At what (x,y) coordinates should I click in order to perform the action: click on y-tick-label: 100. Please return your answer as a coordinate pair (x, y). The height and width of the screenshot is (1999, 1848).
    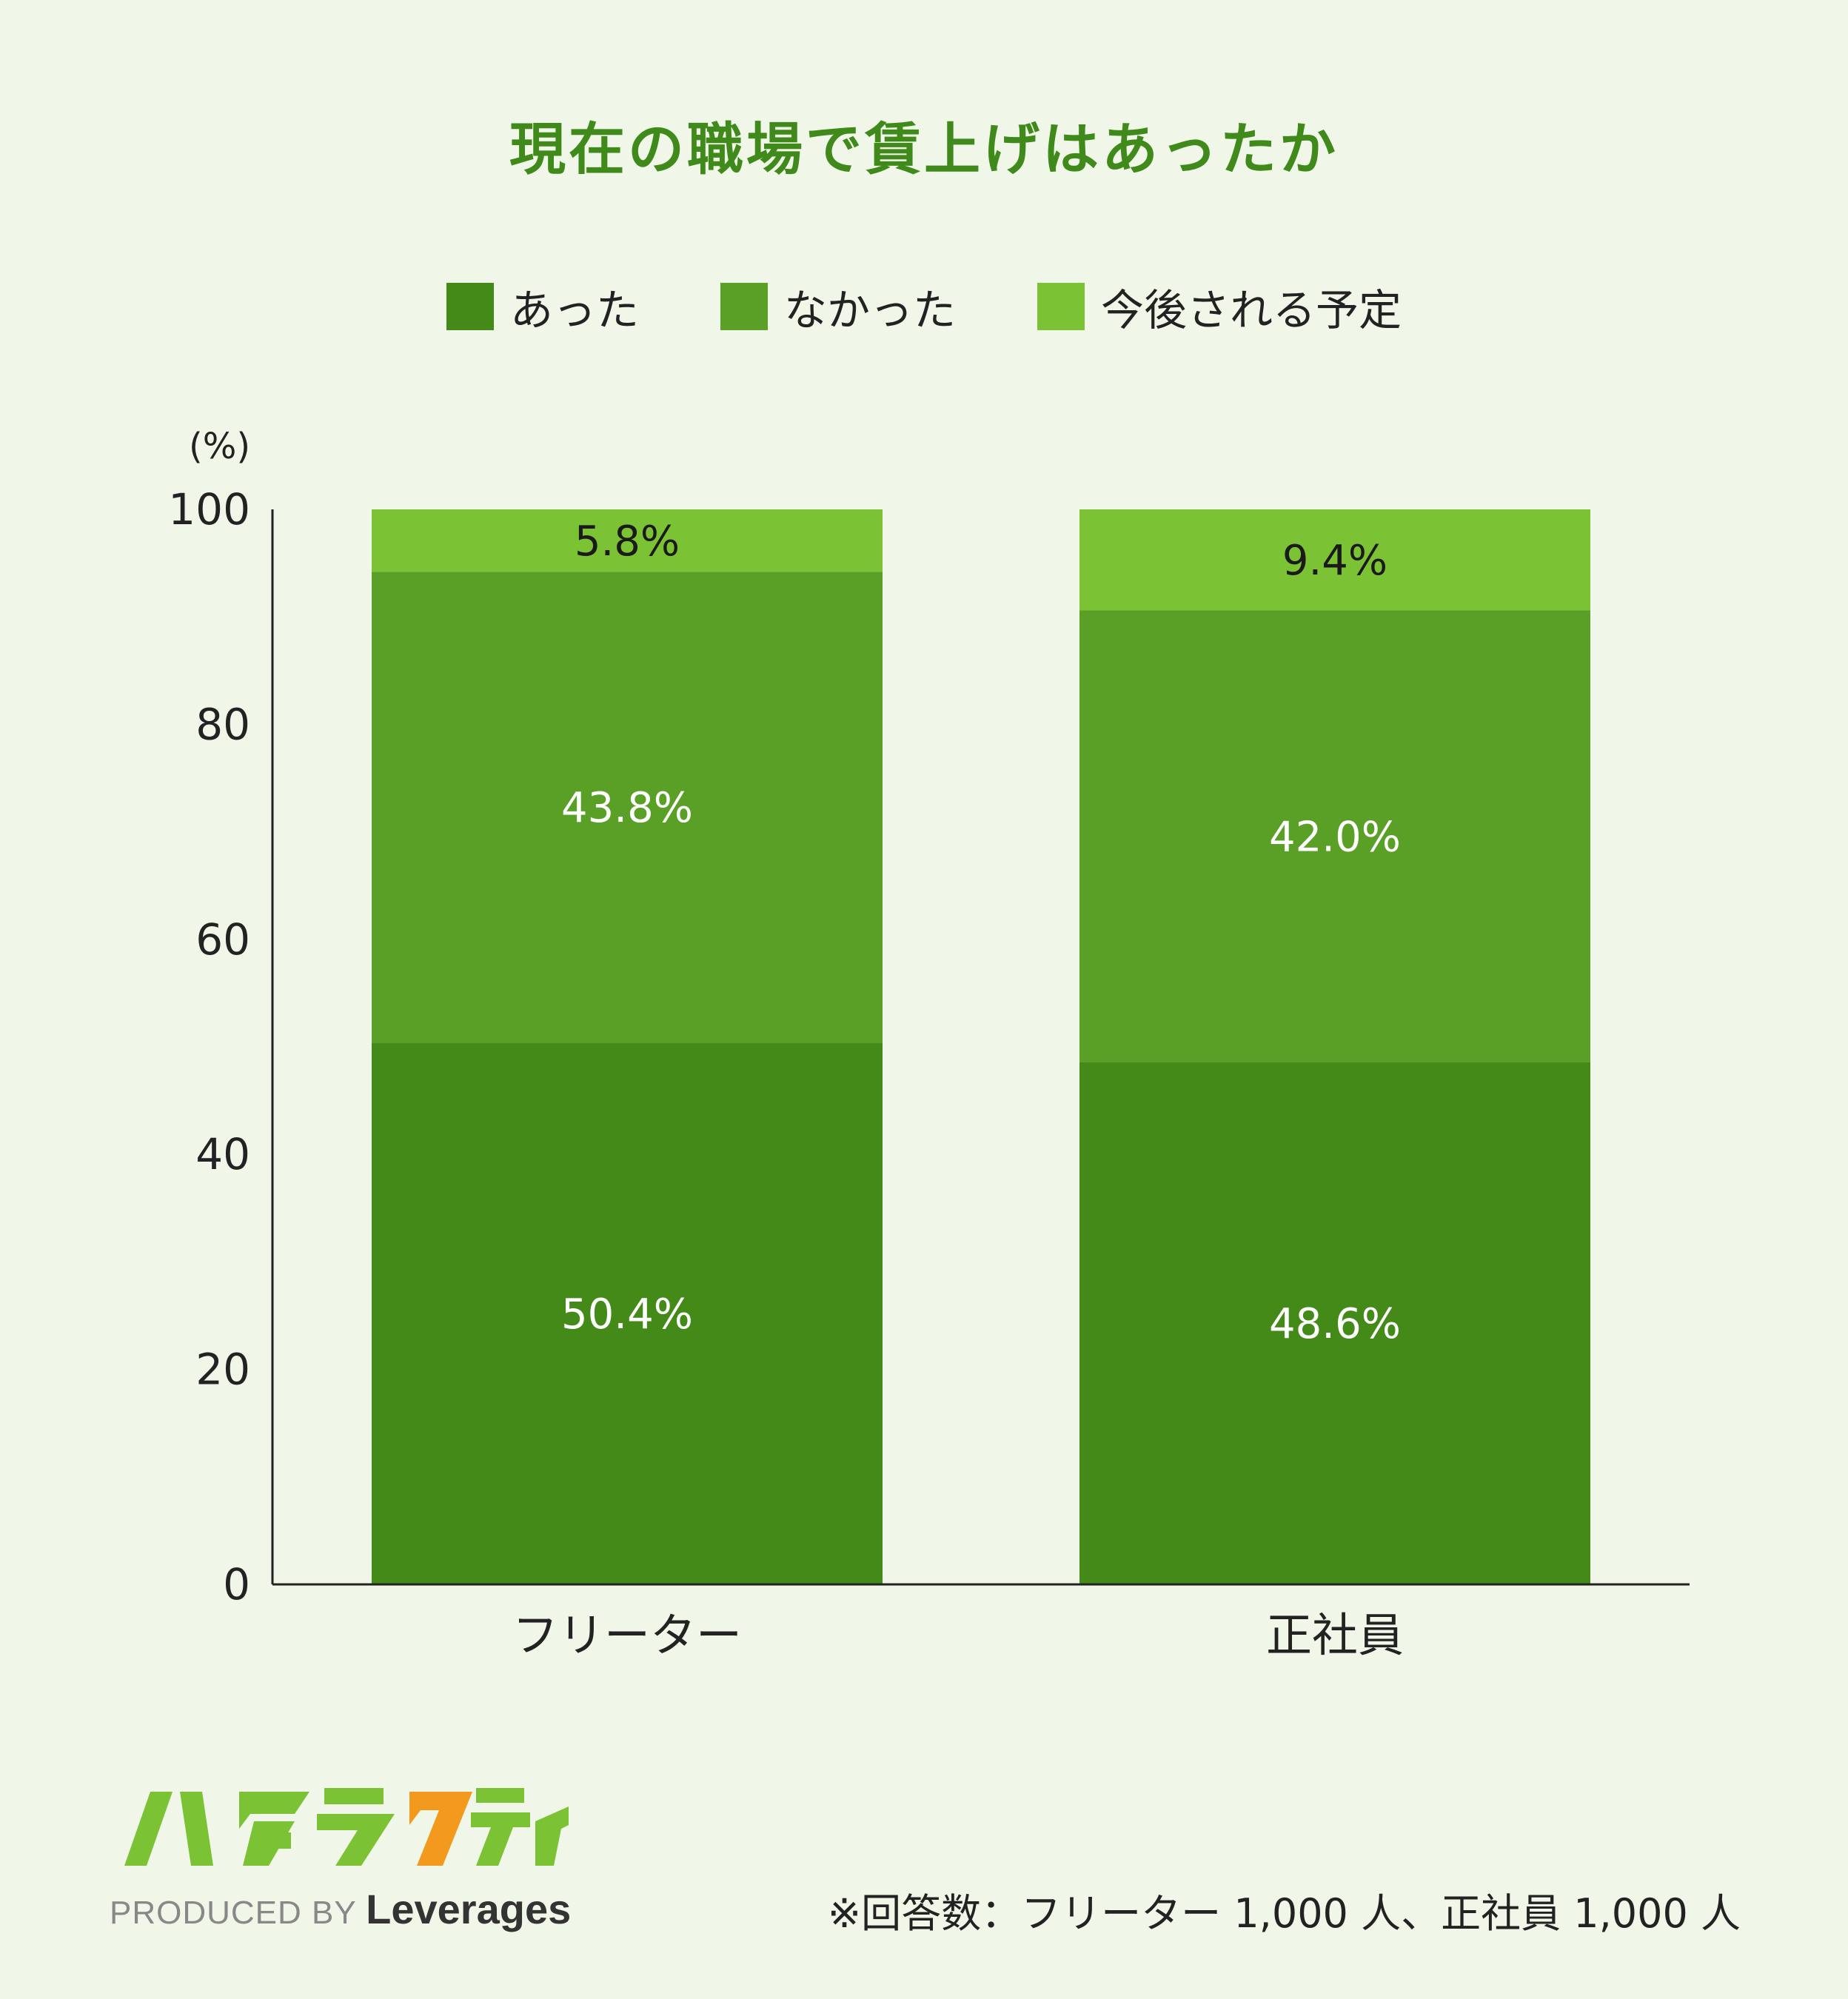
    Looking at the image, I should click on (209, 510).